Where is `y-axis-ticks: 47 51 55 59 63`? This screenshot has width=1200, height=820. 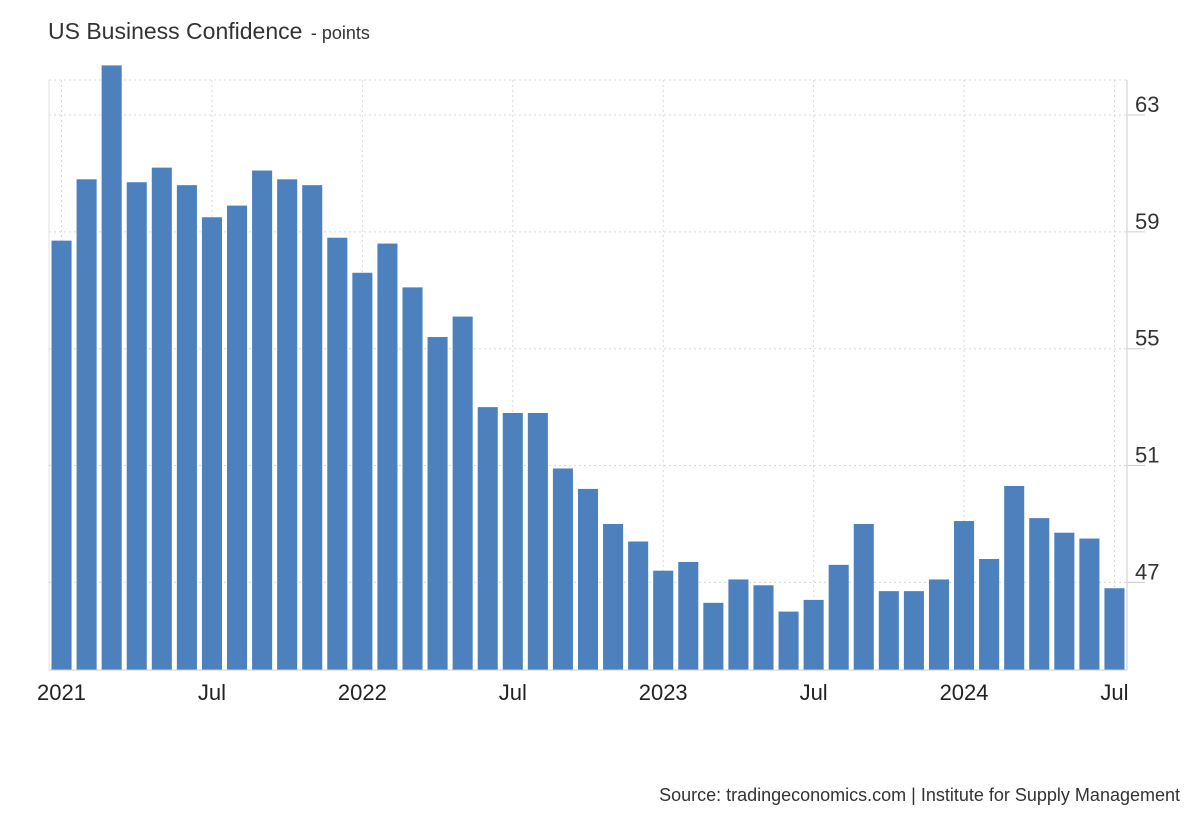 y-axis-ticks: 47 51 55 59 63 is located at coordinates (1143, 338).